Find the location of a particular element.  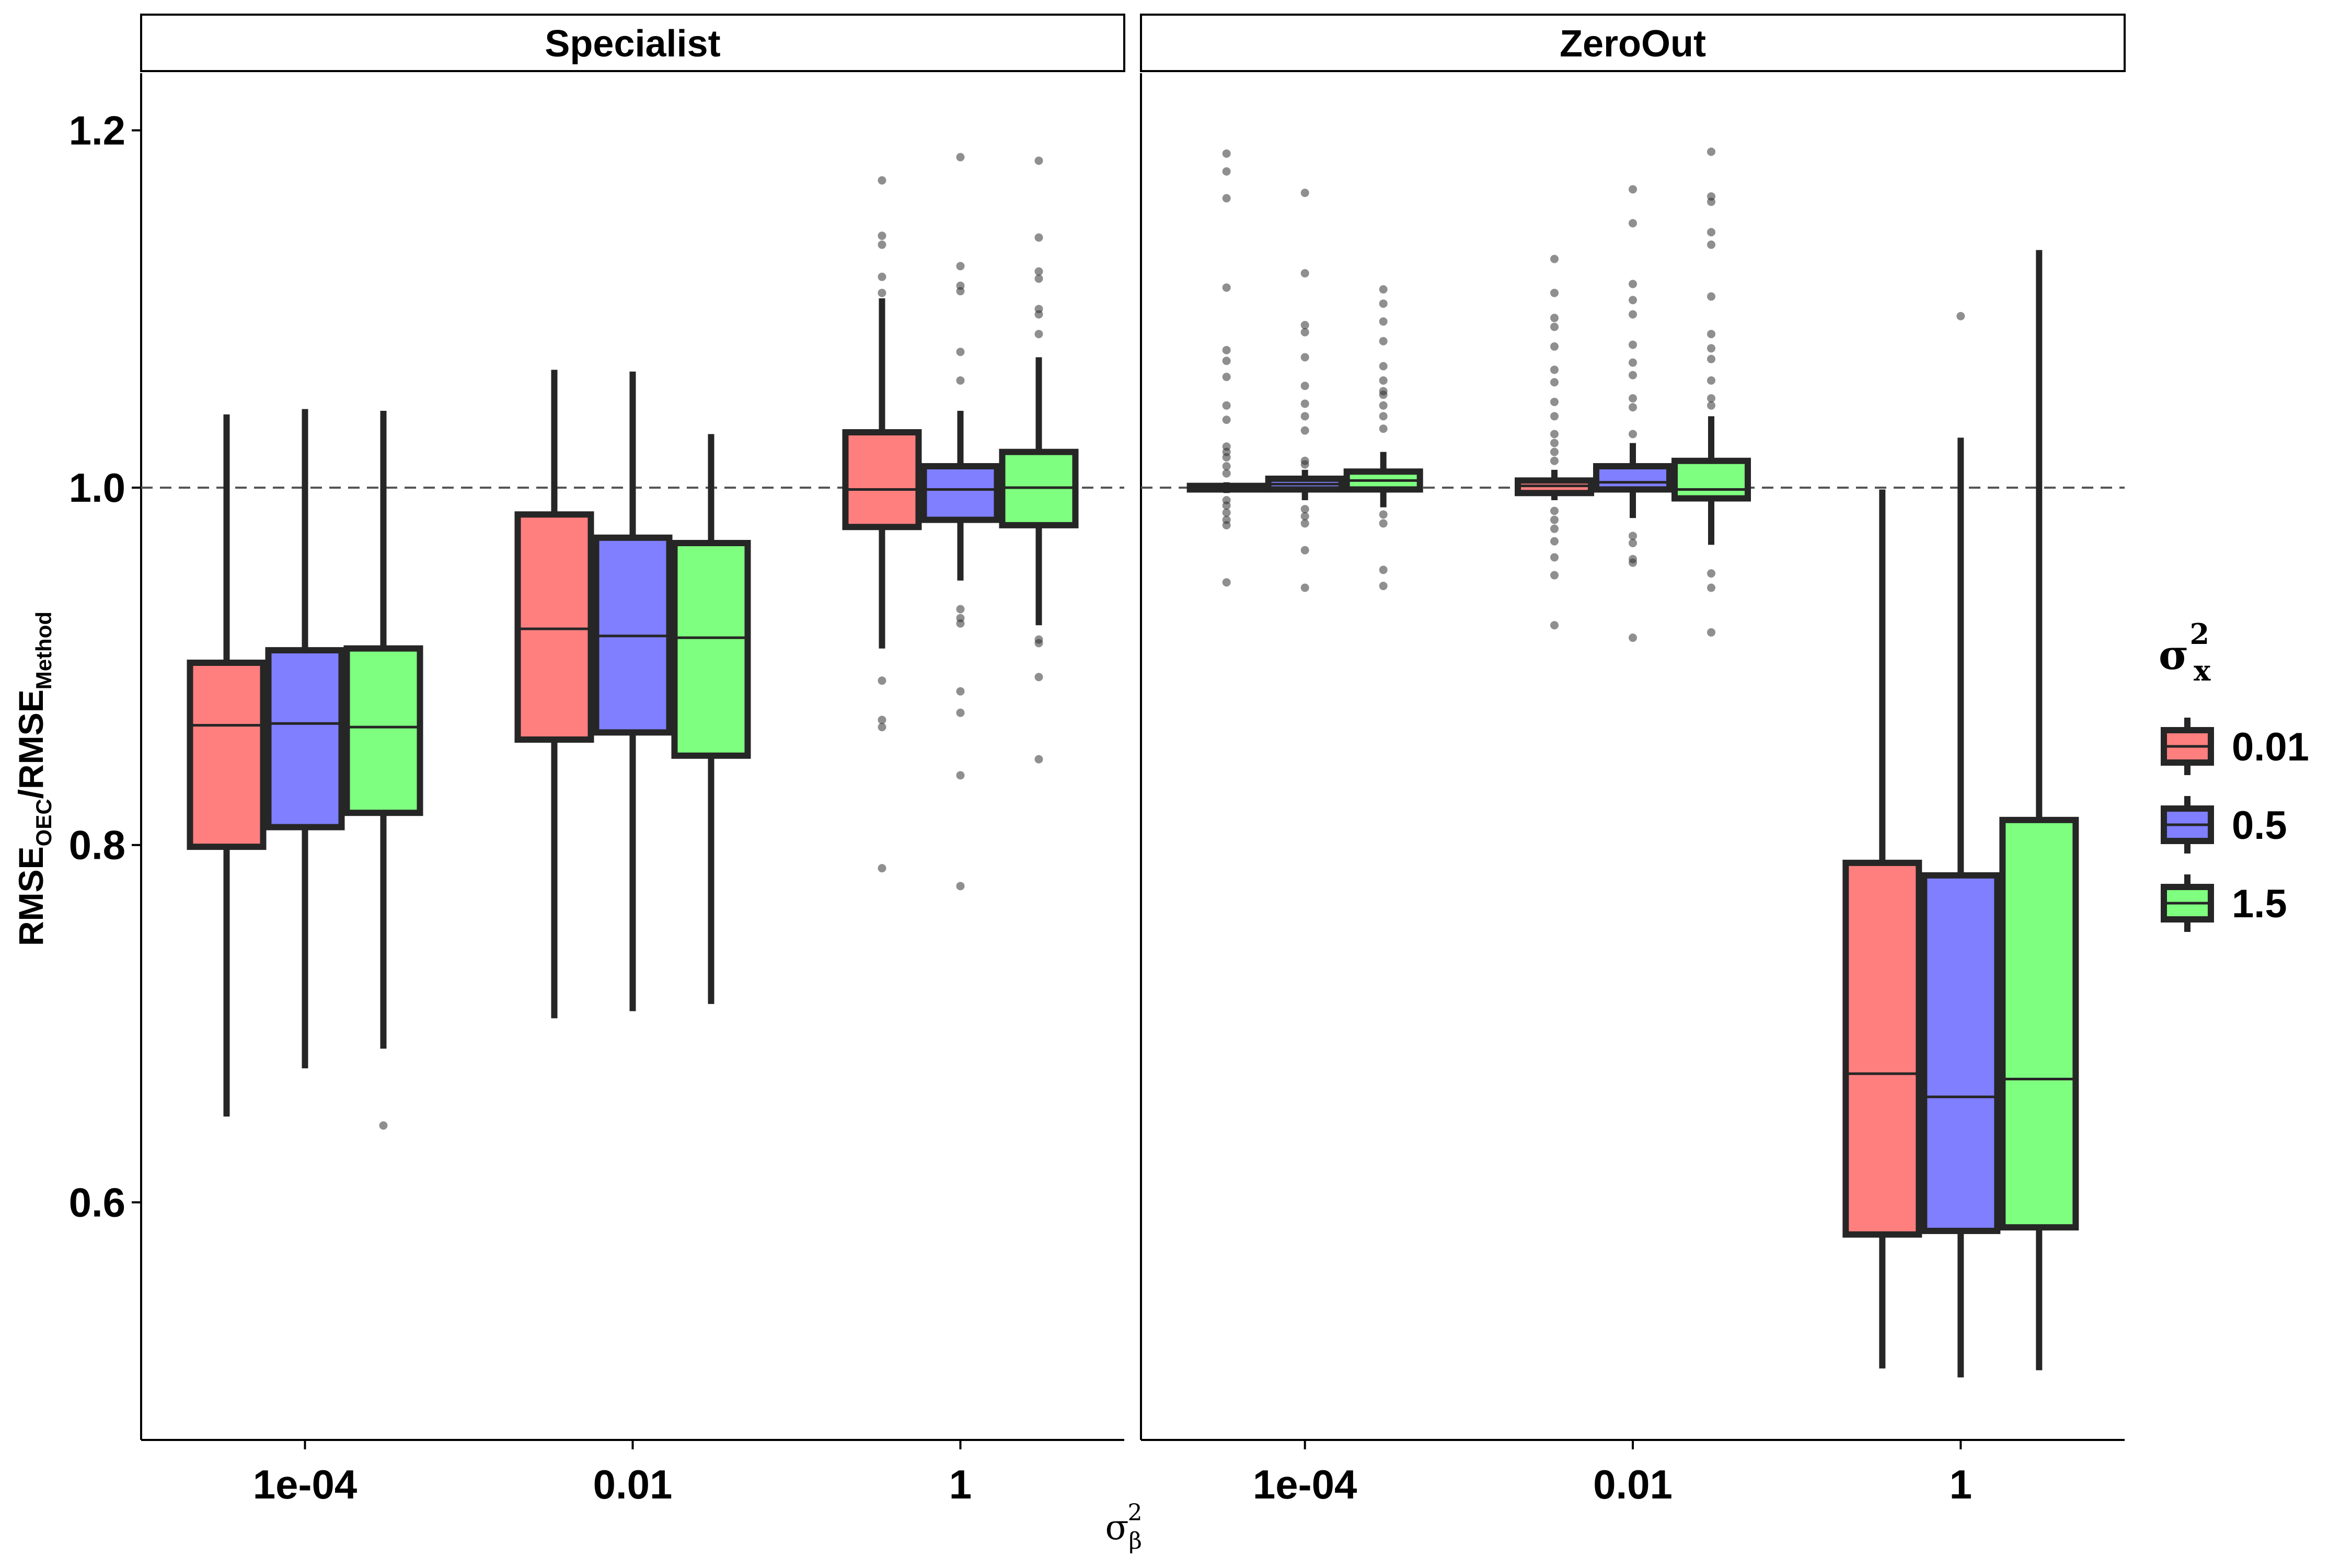

legend-item-0.5: 0.5 is located at coordinates (2224, 825).